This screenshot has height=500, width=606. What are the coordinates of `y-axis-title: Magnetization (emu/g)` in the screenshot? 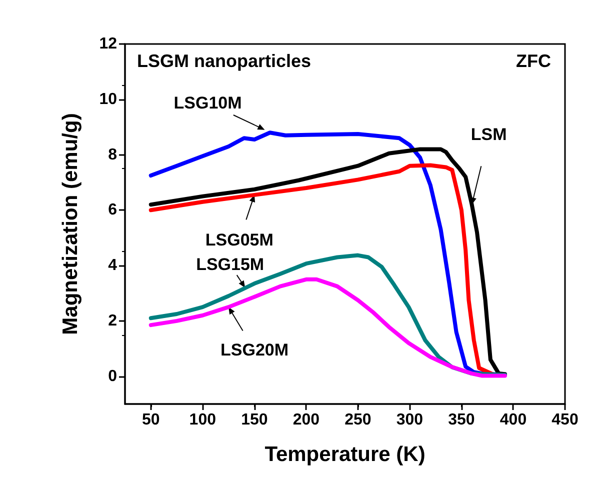 It's located at (70, 224).